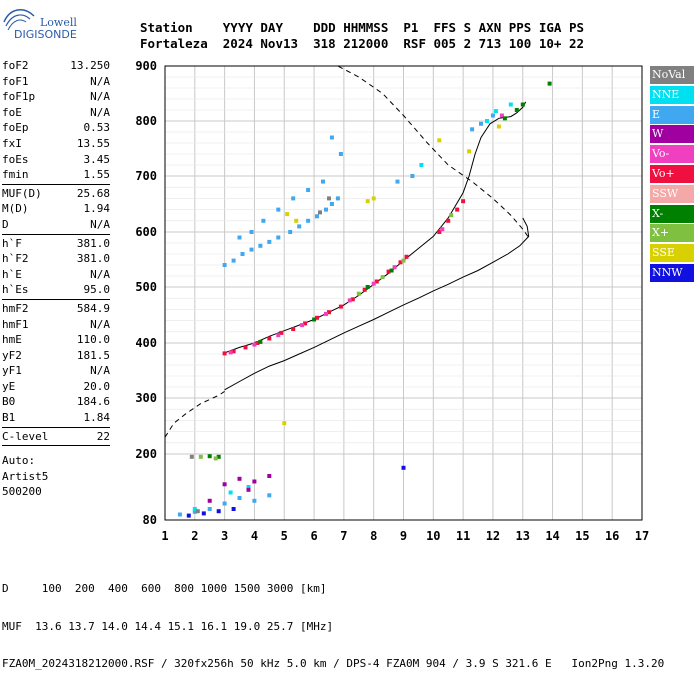 The image size is (700, 683). What do you see at coordinates (56, 290) in the screenshot?
I see `param-row: h`Es 95.0` at bounding box center [56, 290].